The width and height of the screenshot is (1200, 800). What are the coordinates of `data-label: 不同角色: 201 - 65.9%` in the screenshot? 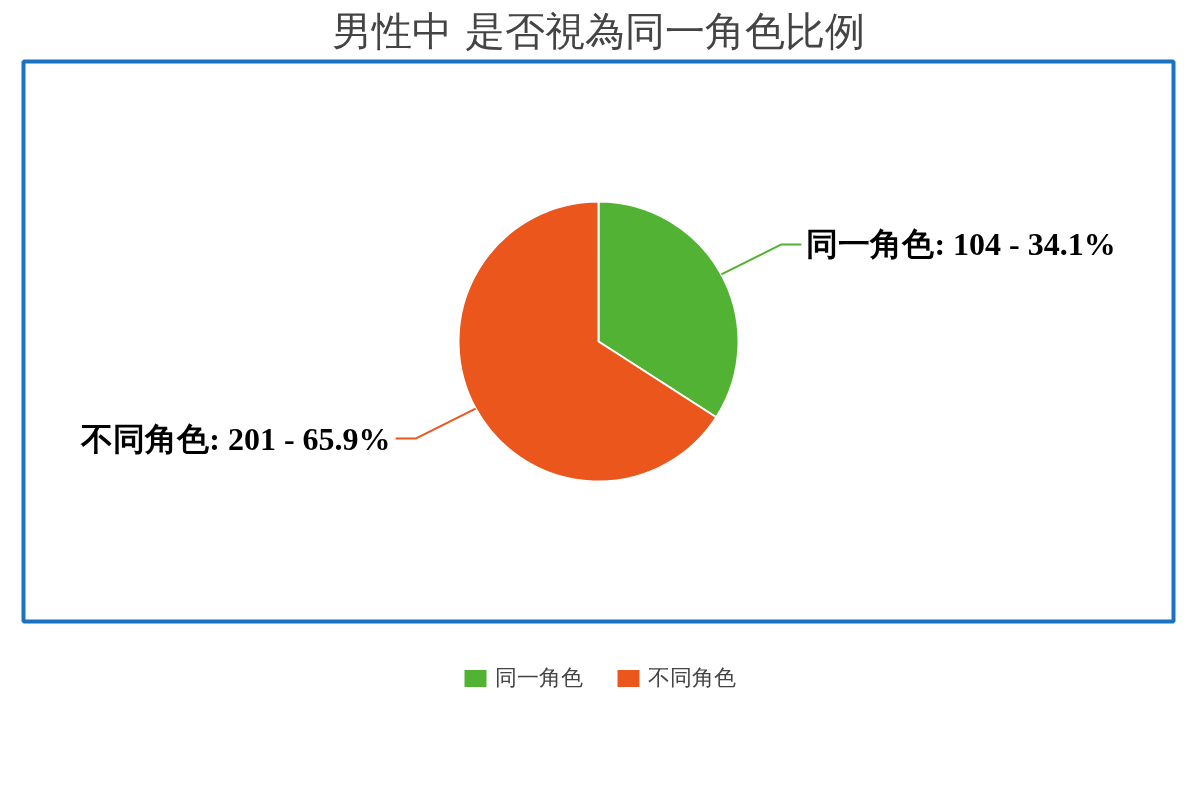 It's located at (235, 438).